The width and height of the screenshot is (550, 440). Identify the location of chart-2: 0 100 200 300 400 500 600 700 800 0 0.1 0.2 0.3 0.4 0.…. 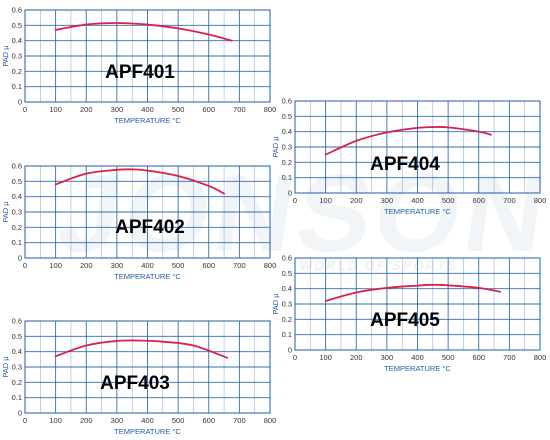
(138, 377).